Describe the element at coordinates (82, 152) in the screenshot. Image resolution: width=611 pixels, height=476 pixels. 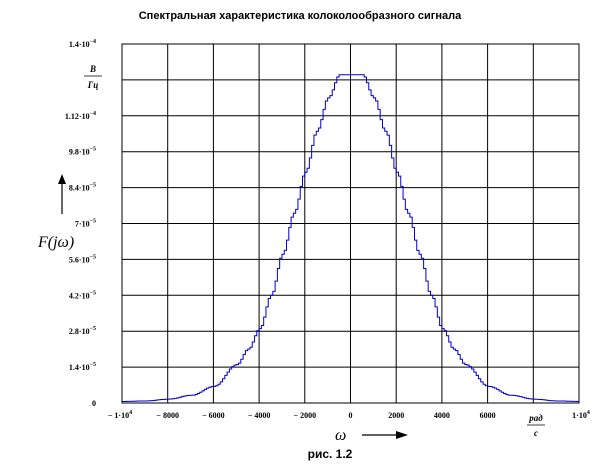
I see `y-tick-label-7: 9.8·10⁻⁵` at that location.